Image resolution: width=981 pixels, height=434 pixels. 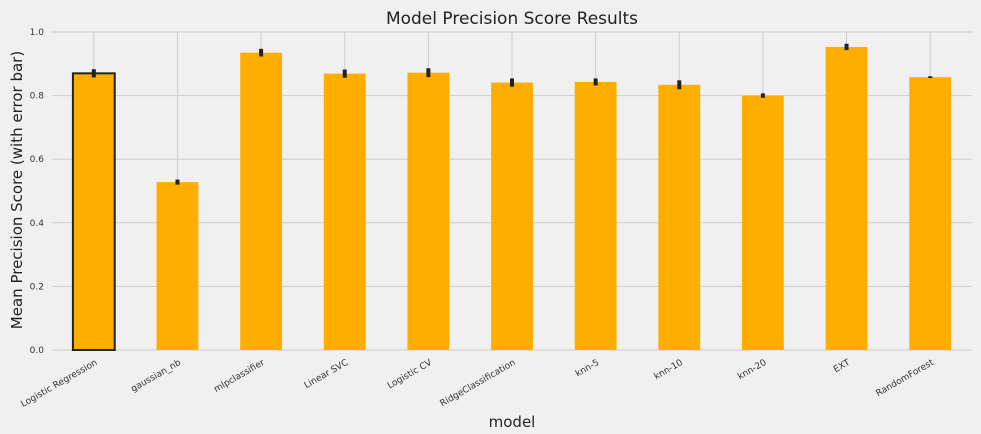 I want to click on y-tick-label: 0.2, so click(x=37, y=287).